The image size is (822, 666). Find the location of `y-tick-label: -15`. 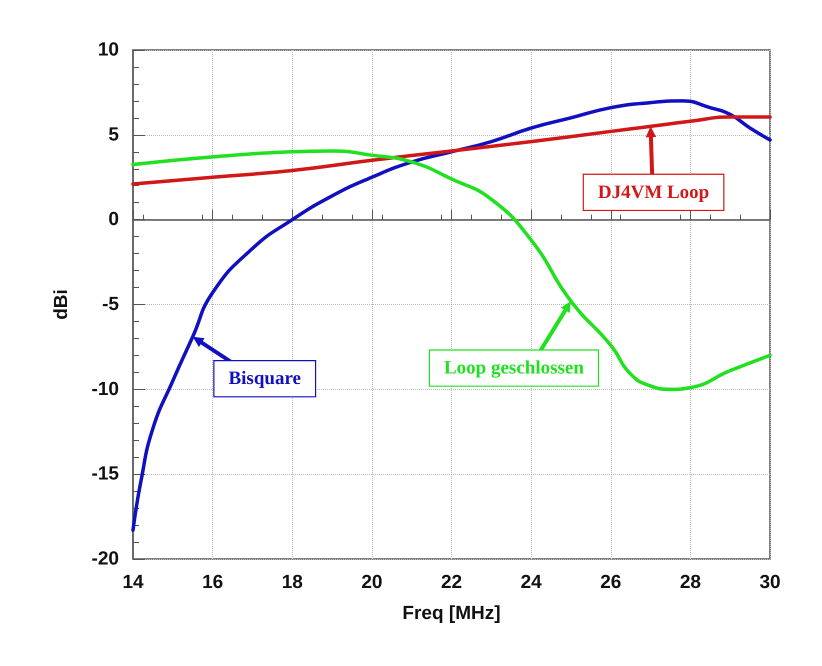

y-tick-label: -15 is located at coordinates (106, 474).